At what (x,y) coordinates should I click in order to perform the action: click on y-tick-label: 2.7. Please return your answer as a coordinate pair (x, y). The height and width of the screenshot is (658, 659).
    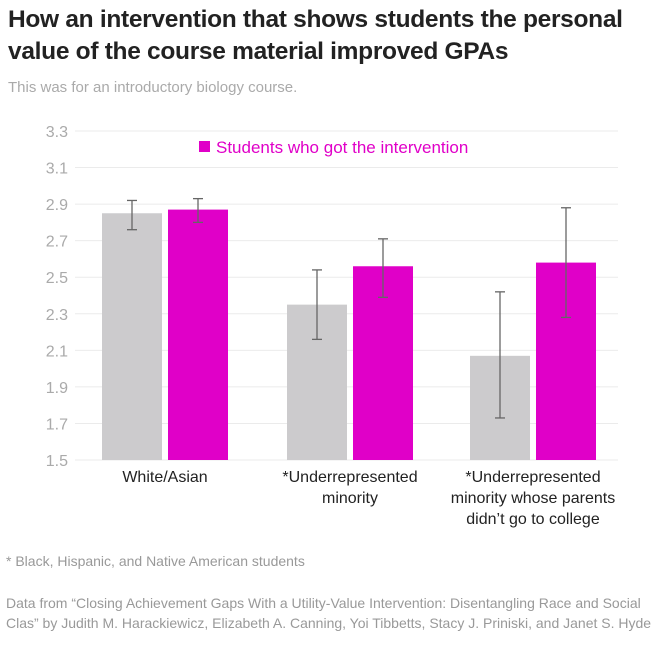
    Looking at the image, I should click on (57, 242).